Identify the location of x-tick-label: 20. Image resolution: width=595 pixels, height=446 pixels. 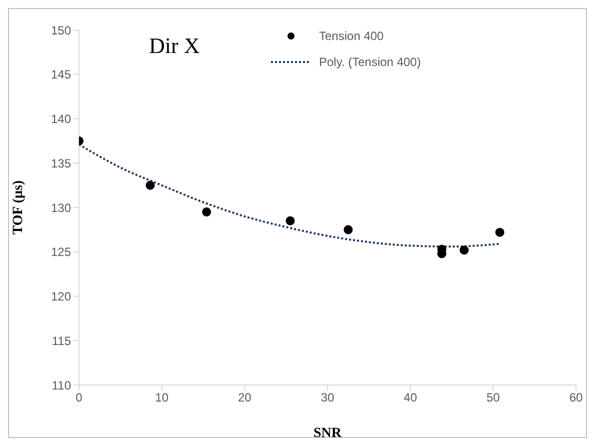
(245, 397).